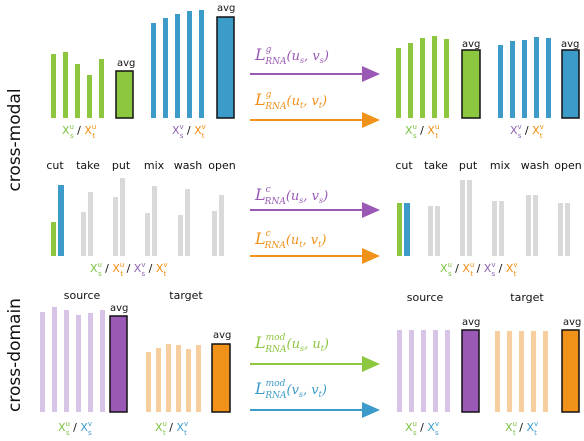  What do you see at coordinates (422, 131) in the screenshot?
I see `row1-right-green-axis-label: Xu s / Xu t` at bounding box center [422, 131].